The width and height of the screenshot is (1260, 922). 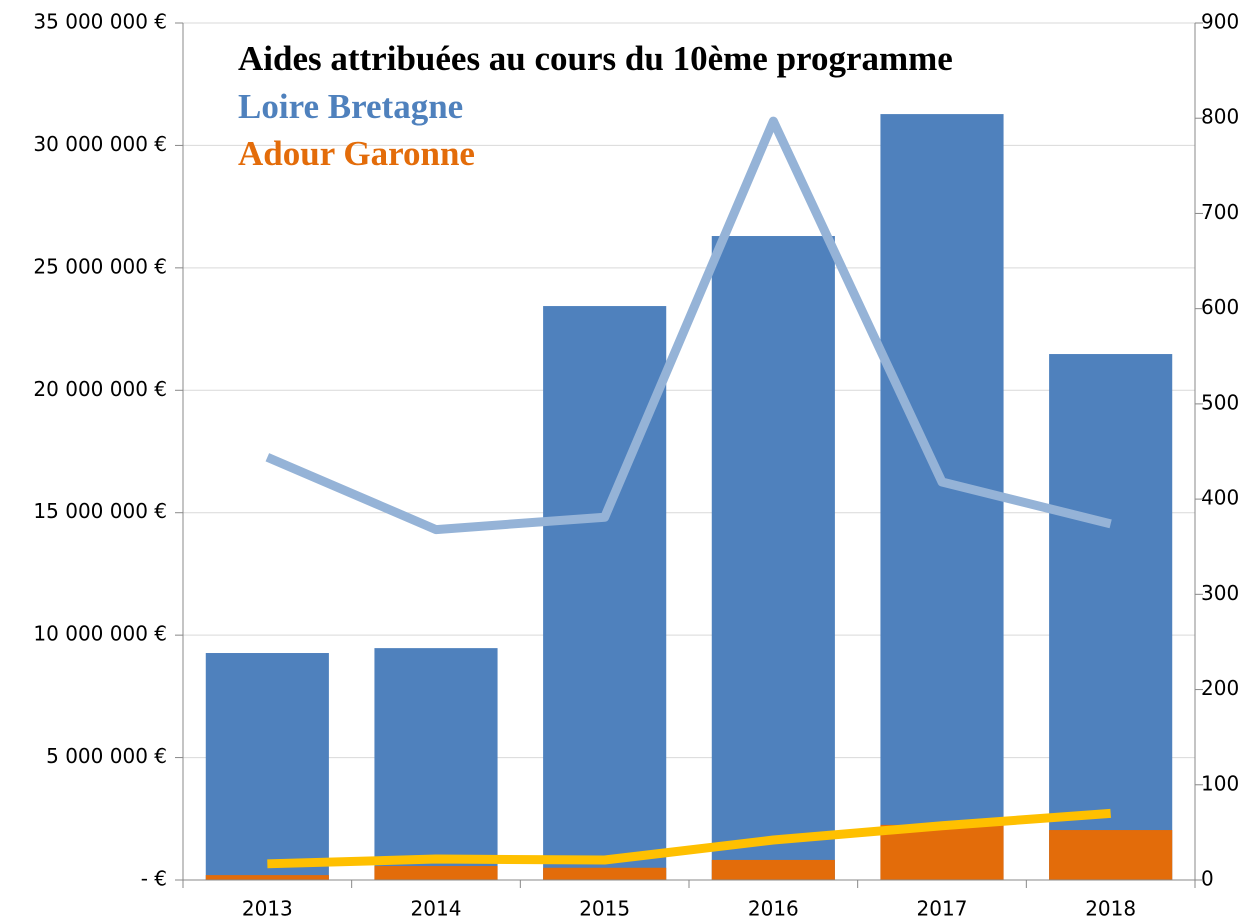 What do you see at coordinates (689, 838) in the screenshot?
I see `line` at bounding box center [689, 838].